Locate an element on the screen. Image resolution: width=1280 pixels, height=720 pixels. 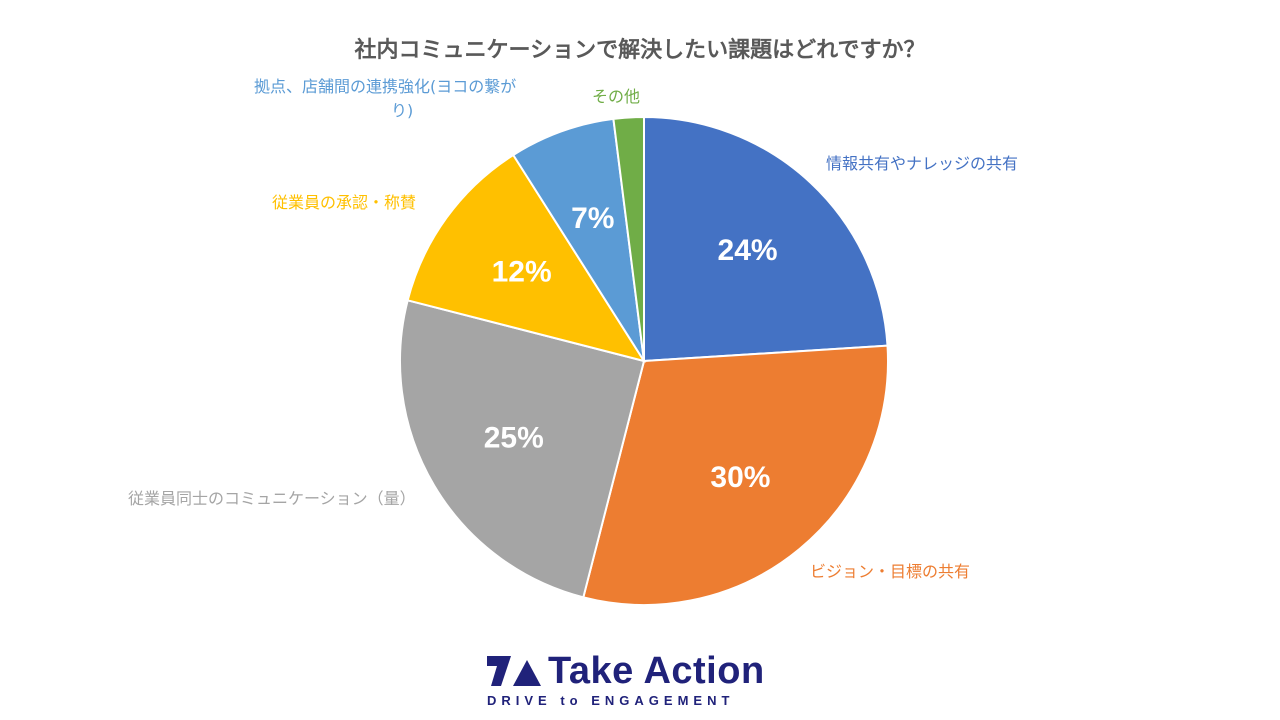
pie-value-label-4: 7% is located at coordinates (592, 218).